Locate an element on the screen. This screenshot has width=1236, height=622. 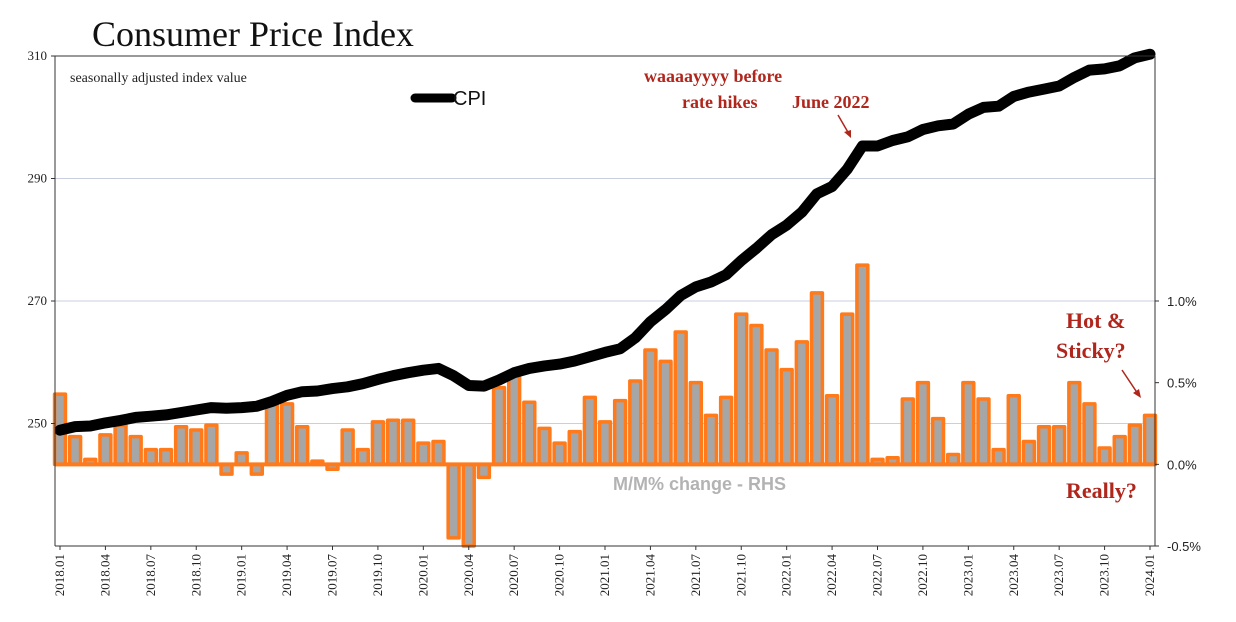
x-tick-label: 2022.04 is located at coordinates (831, 575).